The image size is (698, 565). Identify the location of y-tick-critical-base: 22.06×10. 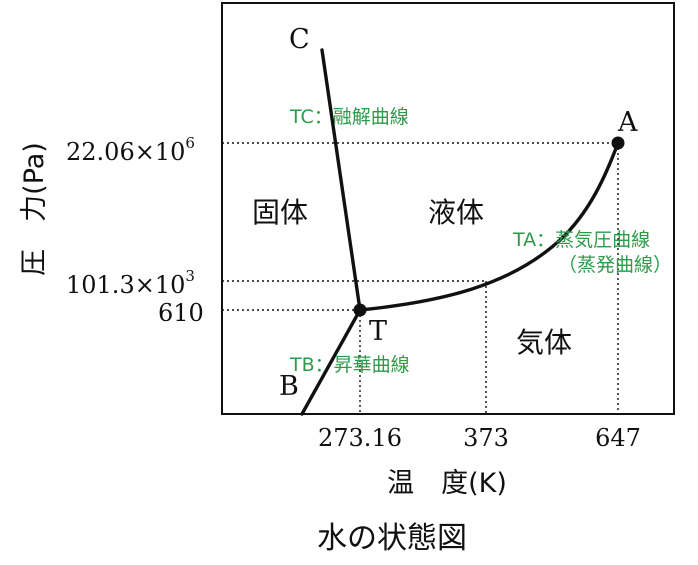
(125, 152).